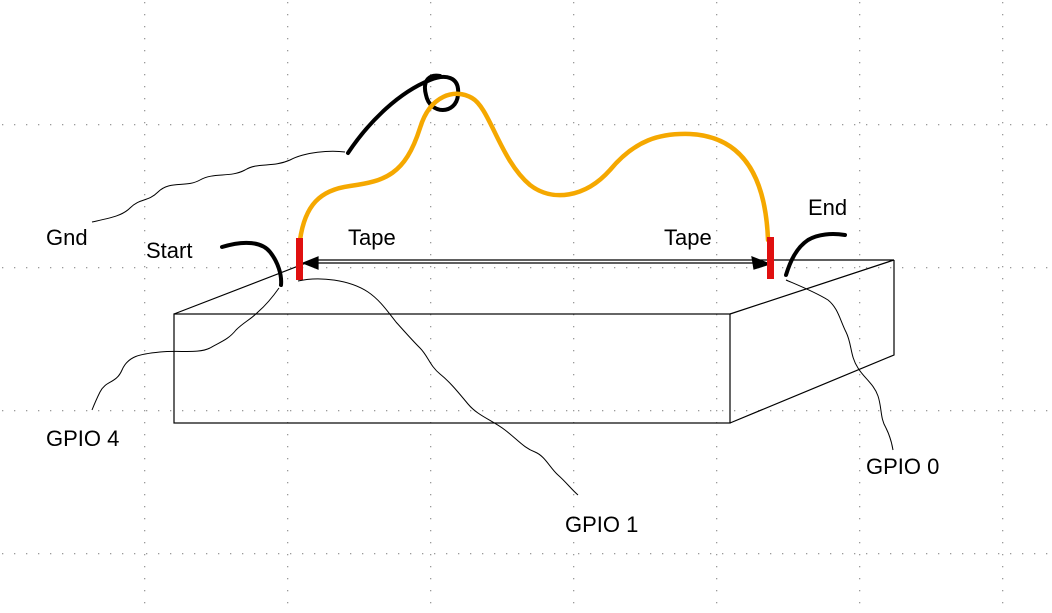  I want to click on gpio0-leader, so click(839, 365).